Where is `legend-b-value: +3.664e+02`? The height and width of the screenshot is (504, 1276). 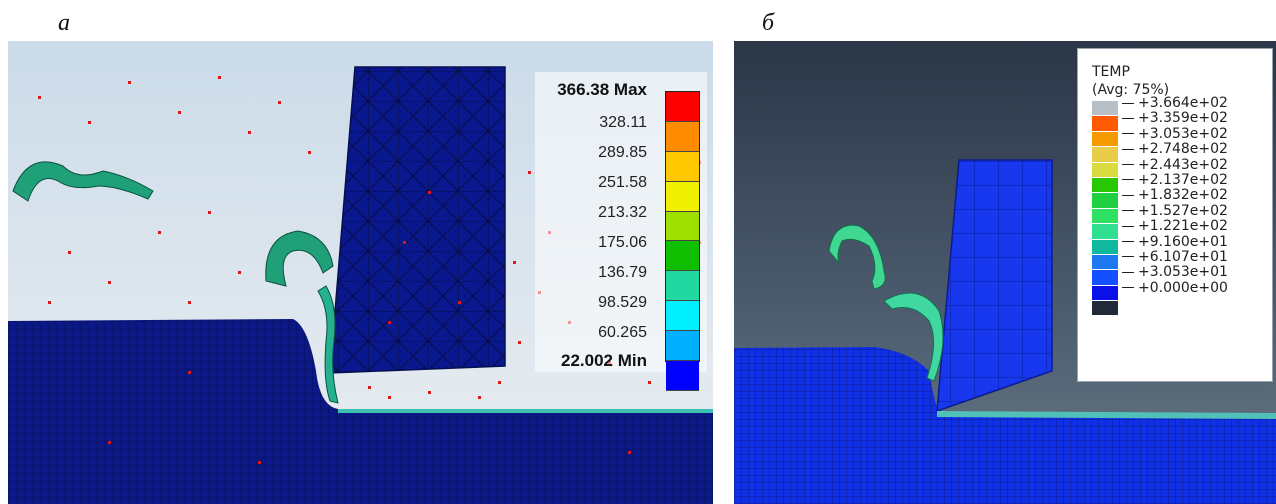
legend-b-value: +3.664e+02 is located at coordinates (1175, 103).